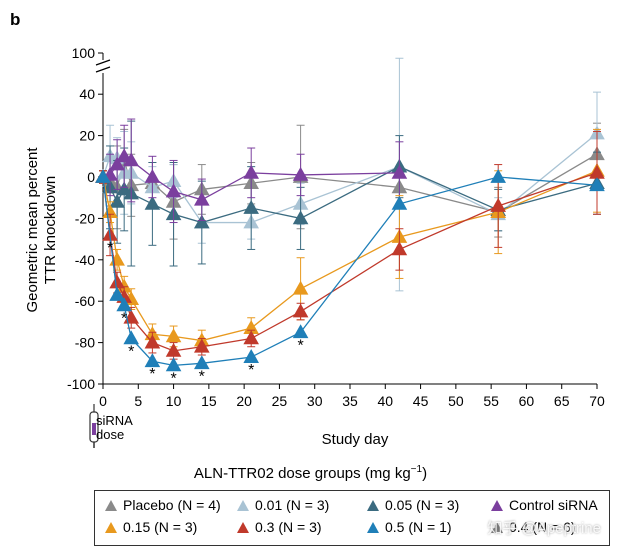 Image resolution: width=621 pixels, height=554 pixels. What do you see at coordinates (174, 401) in the screenshot?
I see `x-tick-label: 10` at bounding box center [174, 401].